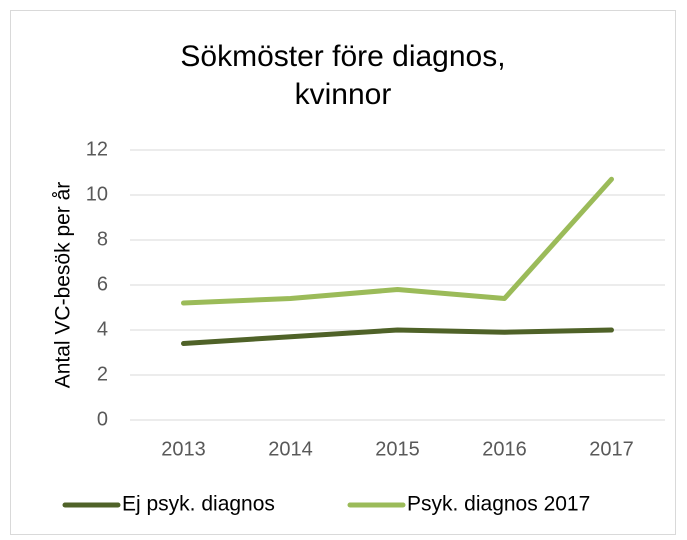  I want to click on legend-label: Ej psyk. diagnos, so click(198, 504).